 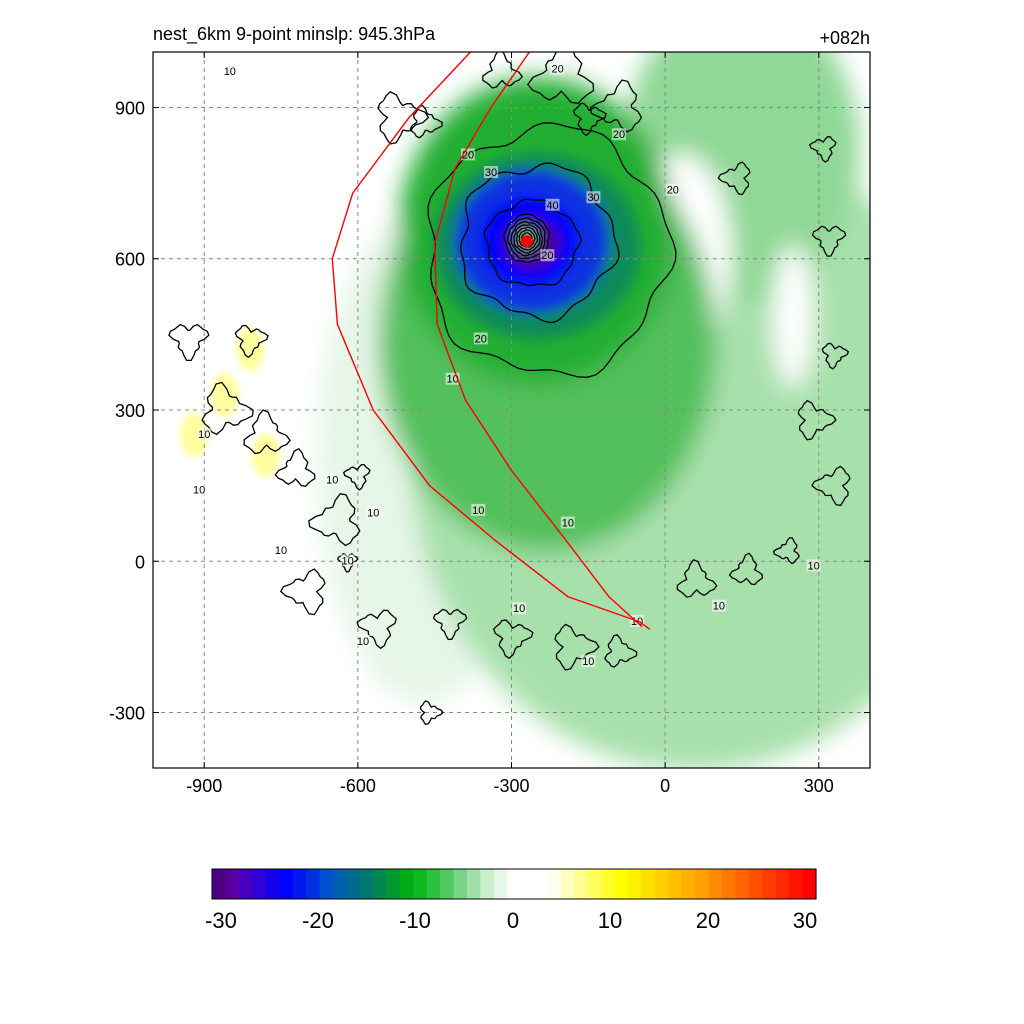 I want to click on y-tick-label: 900, so click(x=130, y=108).